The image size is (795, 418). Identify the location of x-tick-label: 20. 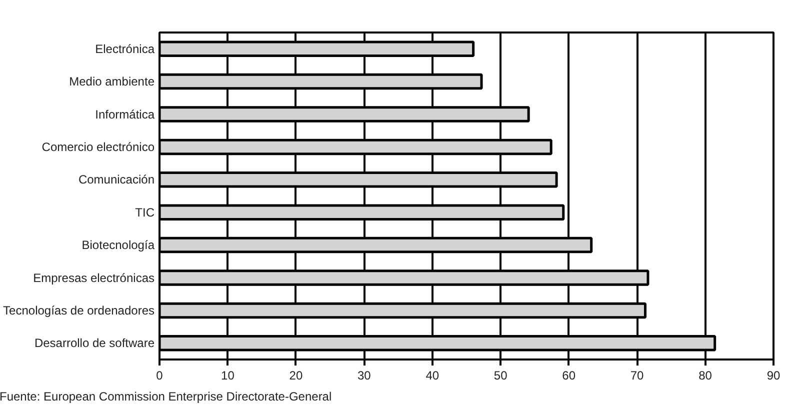
(296, 375).